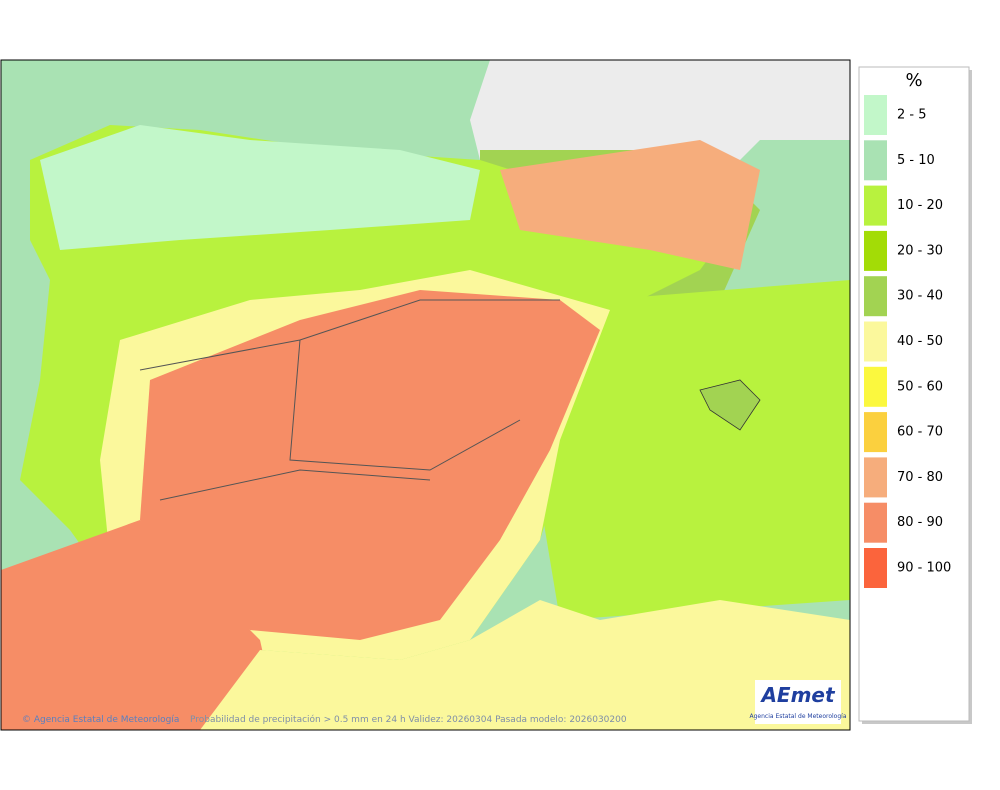  I want to click on legend-label: 2 - 5, so click(912, 115).